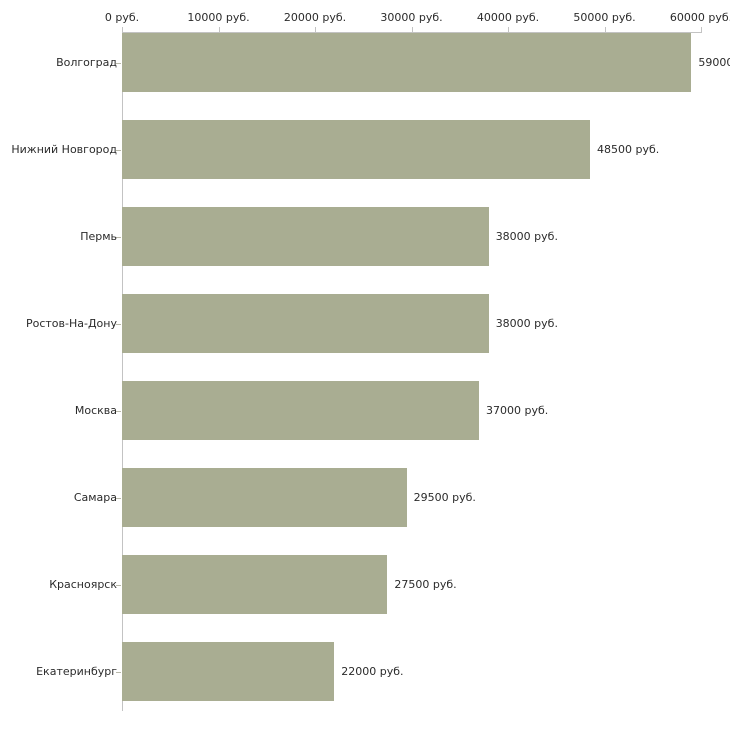  Describe the element at coordinates (517, 410) in the screenshot. I see `value-label: 37000 руб.` at that location.